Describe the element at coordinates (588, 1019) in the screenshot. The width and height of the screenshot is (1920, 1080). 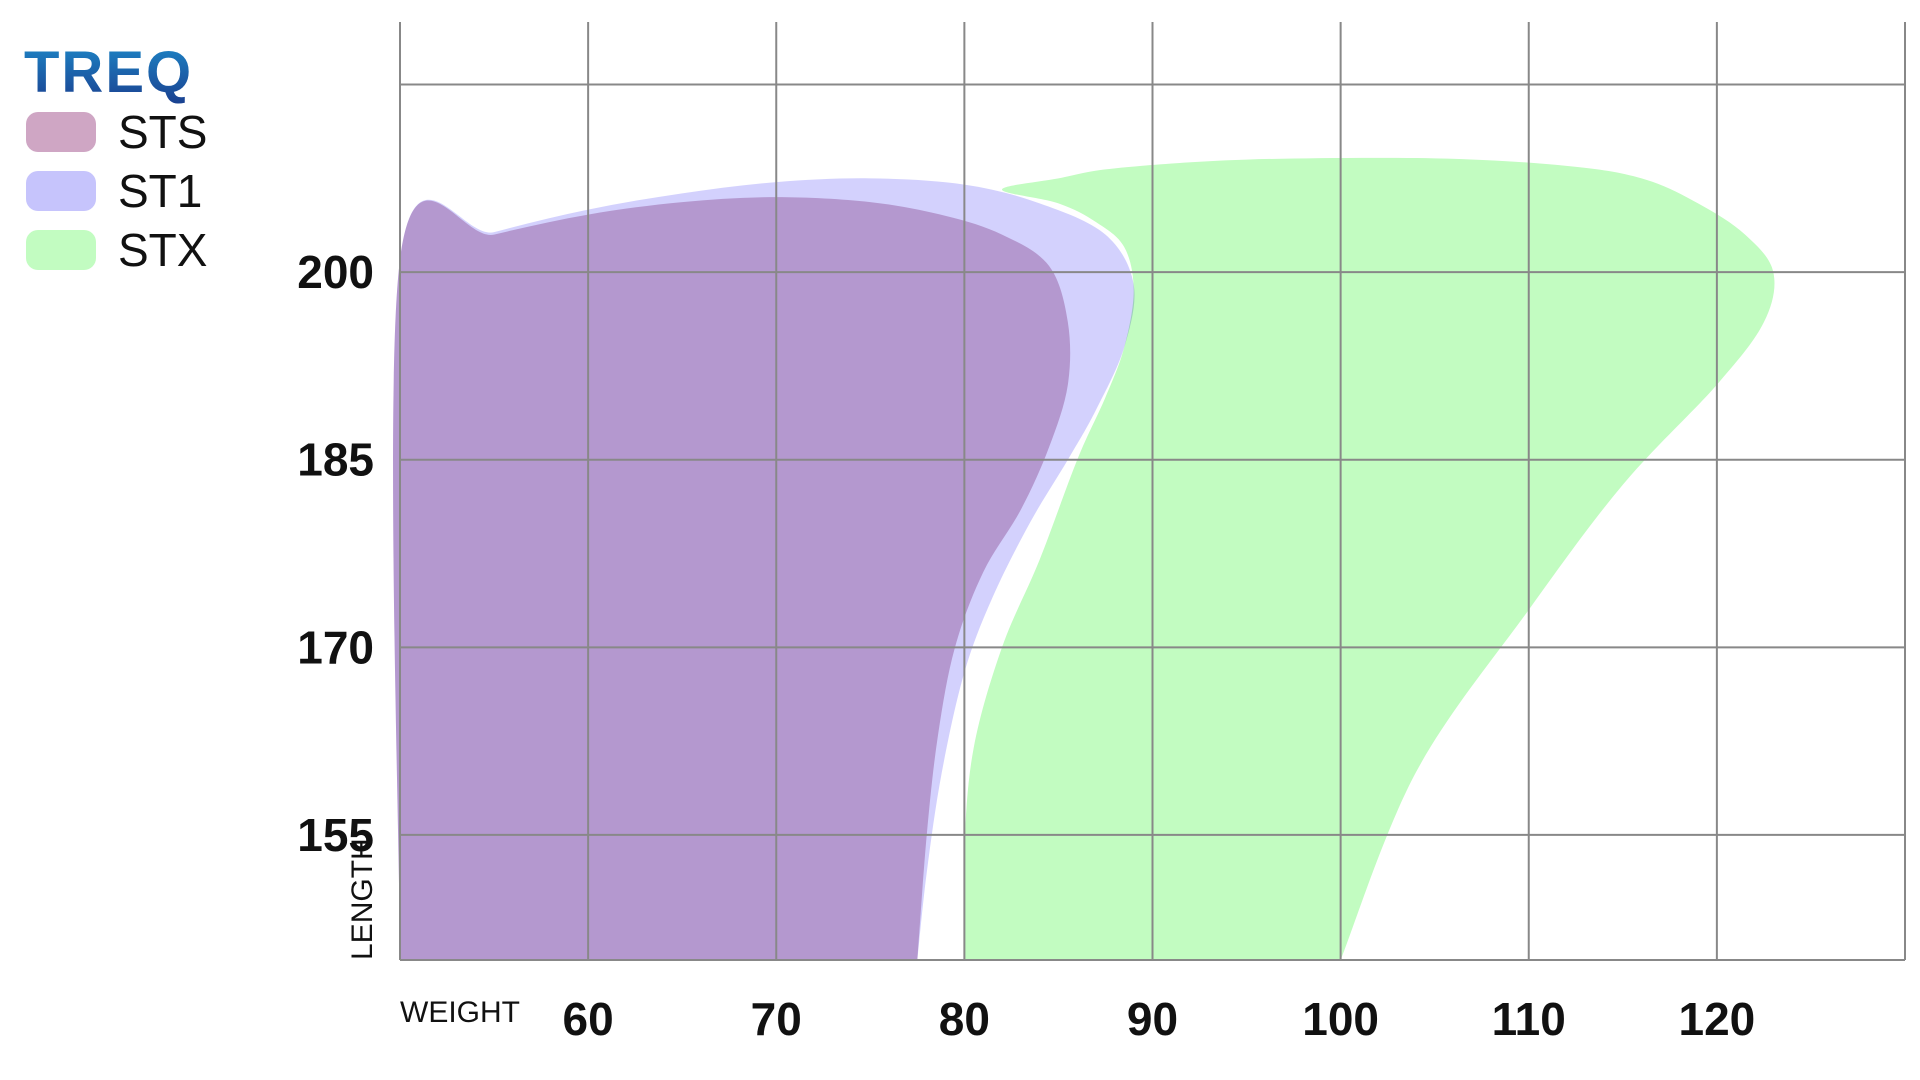
I see `x-tick-label: 60` at that location.